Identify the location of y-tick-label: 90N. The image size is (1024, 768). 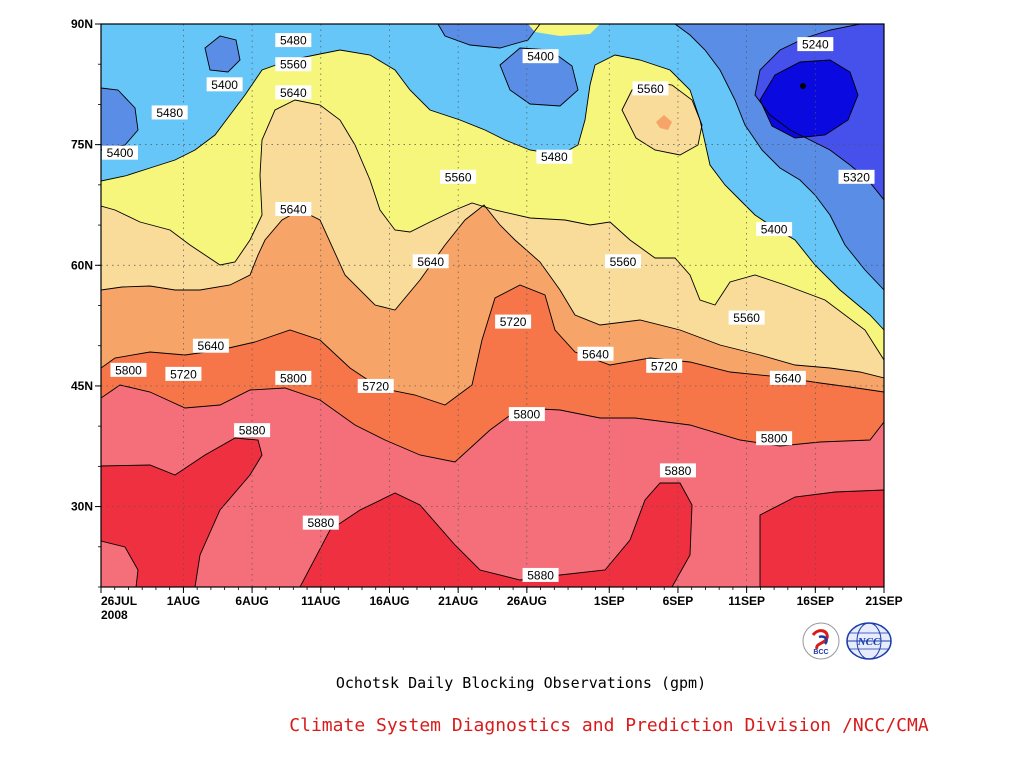
(82, 24).